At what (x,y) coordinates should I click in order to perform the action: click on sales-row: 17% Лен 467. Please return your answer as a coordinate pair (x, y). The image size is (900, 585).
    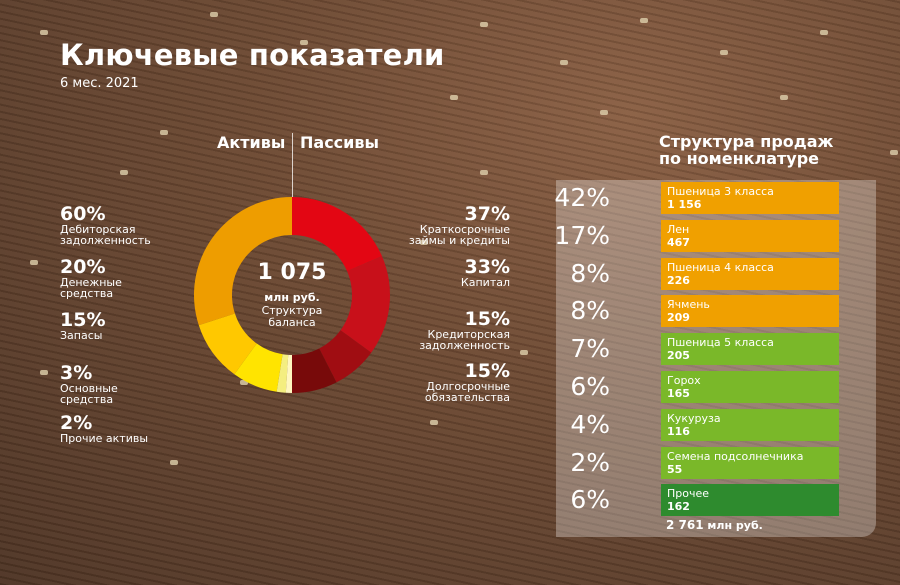
    Looking at the image, I should click on (715, 235).